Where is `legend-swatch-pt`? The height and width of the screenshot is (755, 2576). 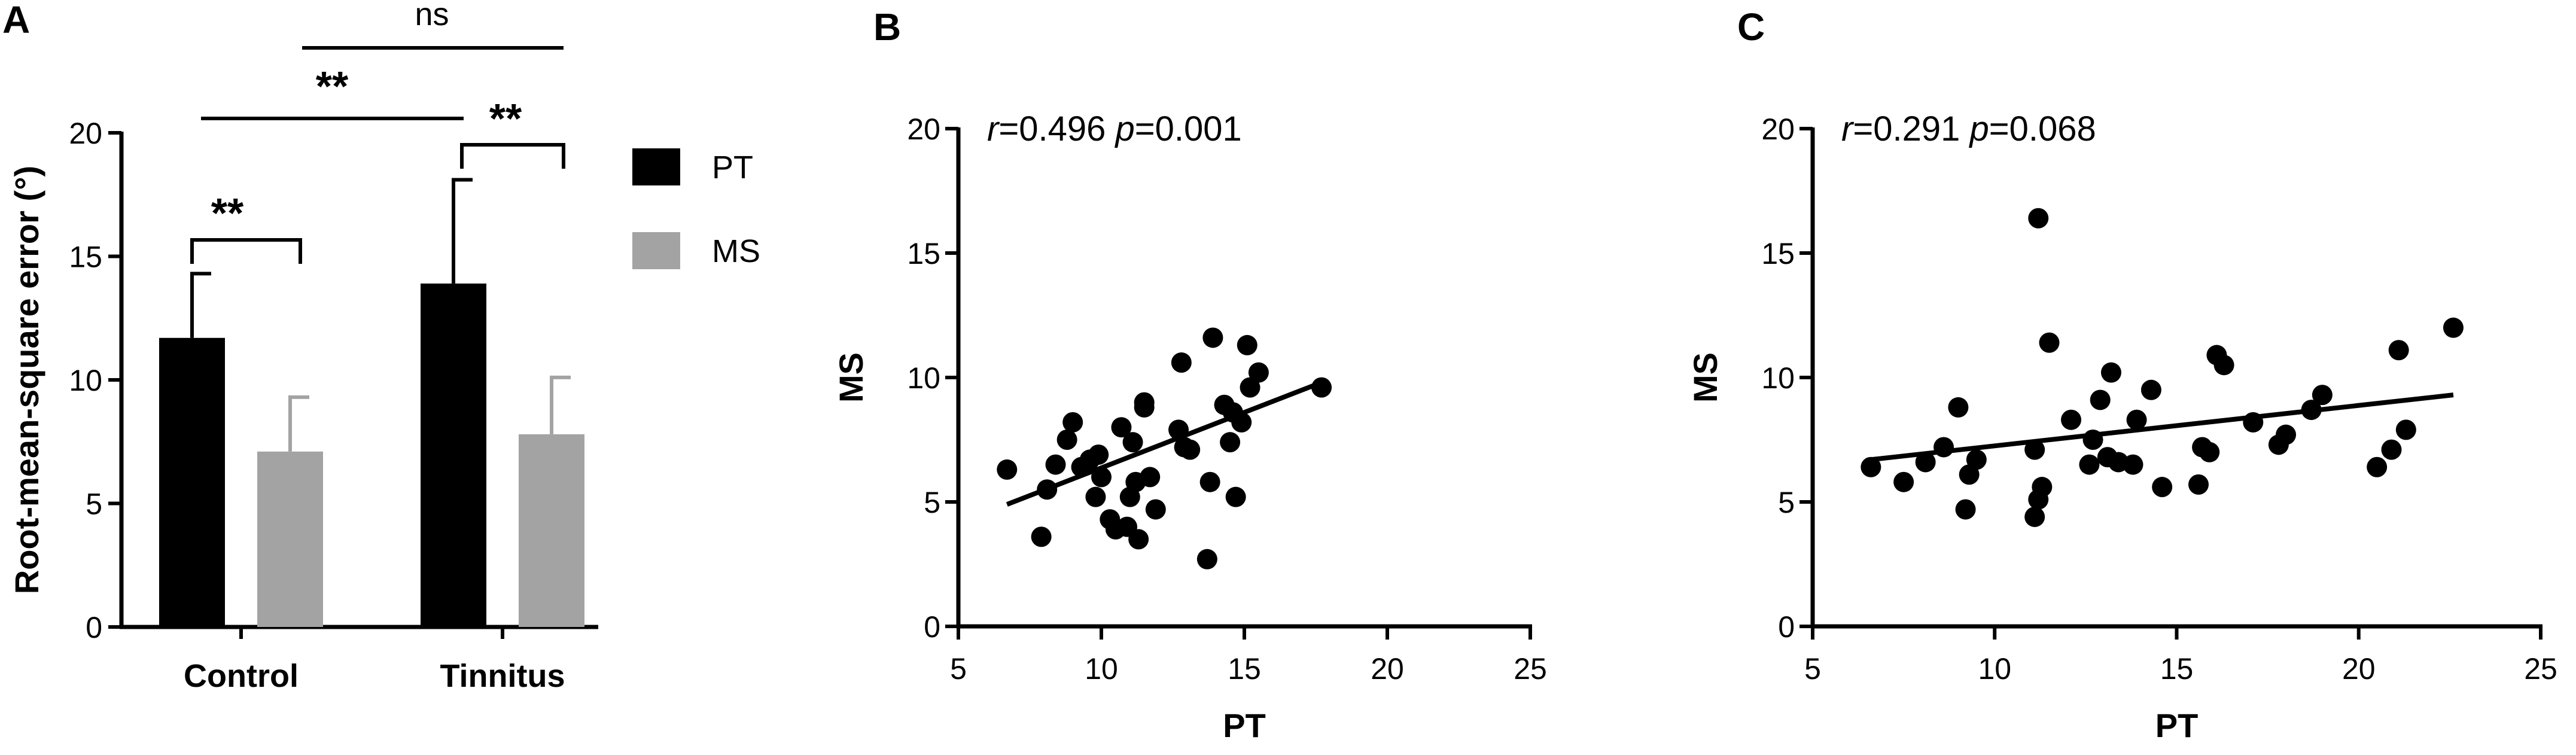 legend-swatch-pt is located at coordinates (656, 166).